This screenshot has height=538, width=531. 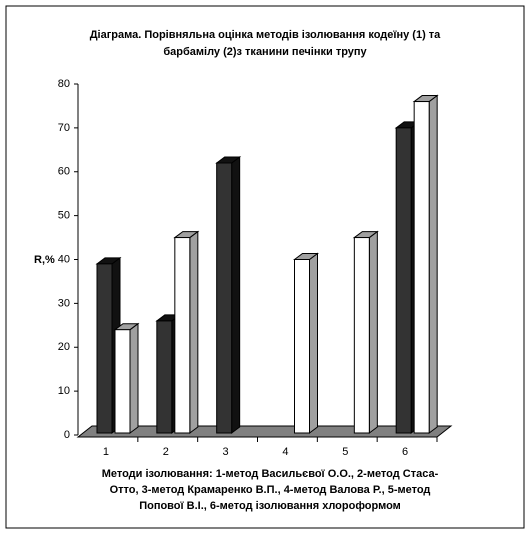 I want to click on y-tick-label: 0, so click(x=67, y=435).